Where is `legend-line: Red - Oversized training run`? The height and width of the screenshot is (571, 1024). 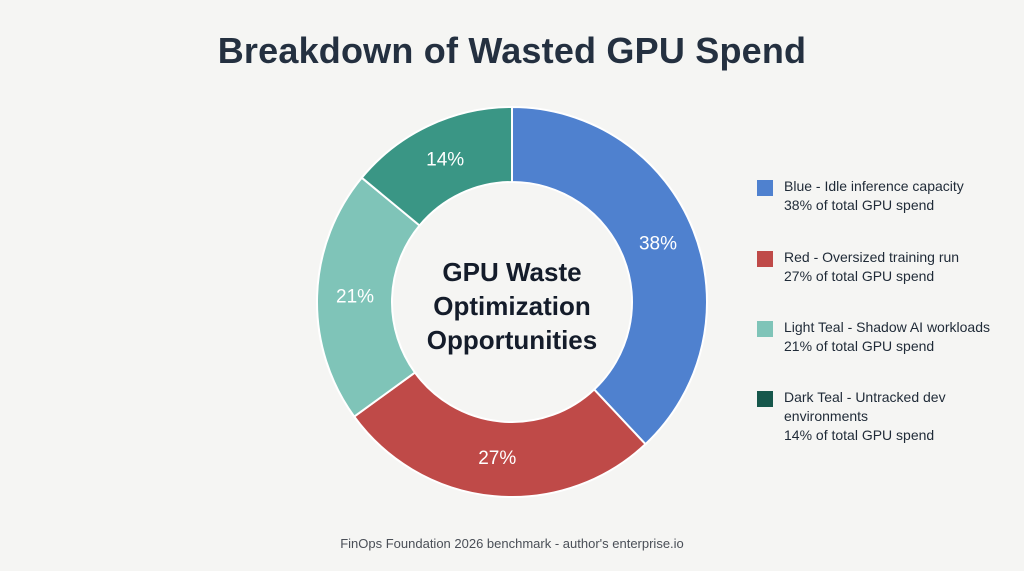 legend-line: Red - Oversized training run is located at coordinates (872, 257).